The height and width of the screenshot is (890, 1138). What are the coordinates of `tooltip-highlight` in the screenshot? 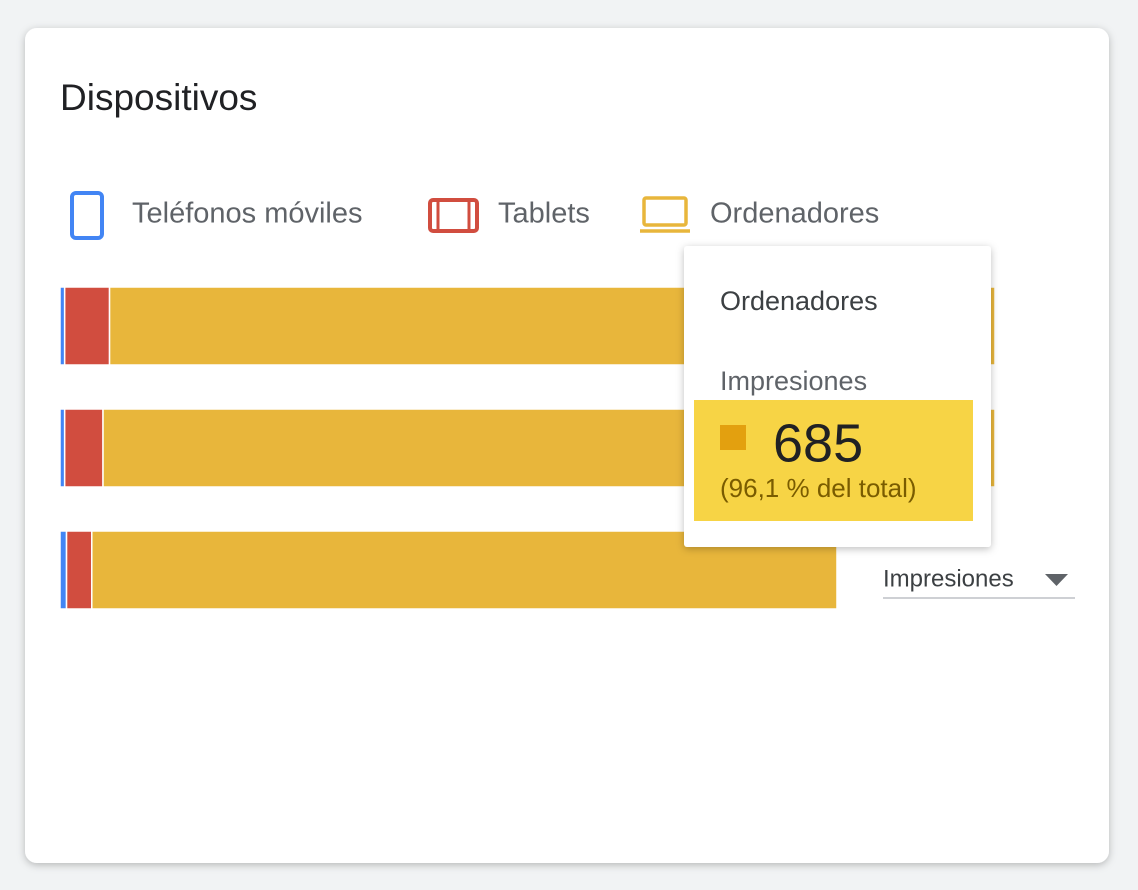 It's located at (833, 460).